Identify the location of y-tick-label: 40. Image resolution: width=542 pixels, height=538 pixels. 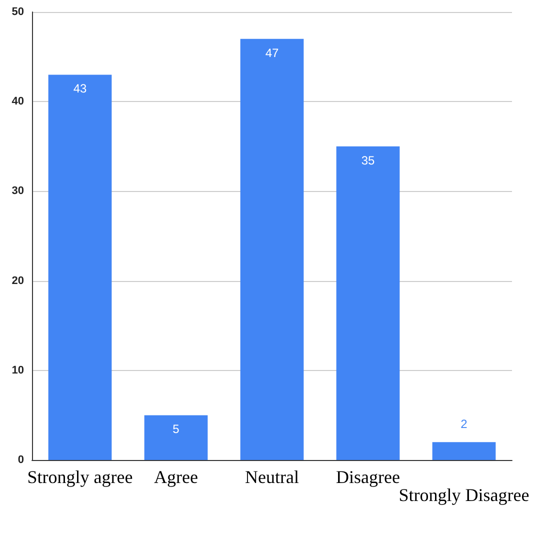
(18, 102).